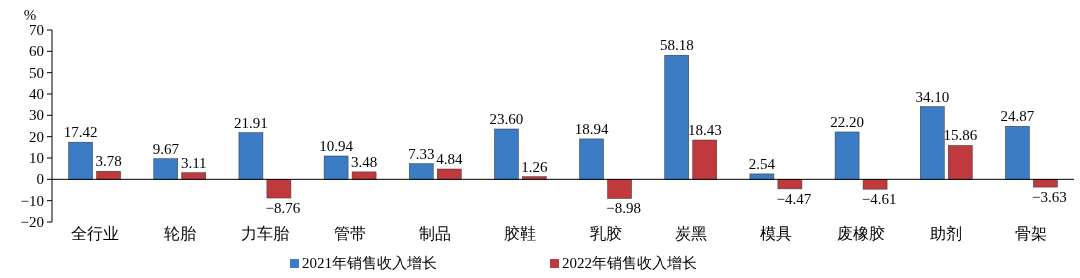 The image size is (1080, 278). I want to click on x-tick-label: 轮胎, so click(179, 233).